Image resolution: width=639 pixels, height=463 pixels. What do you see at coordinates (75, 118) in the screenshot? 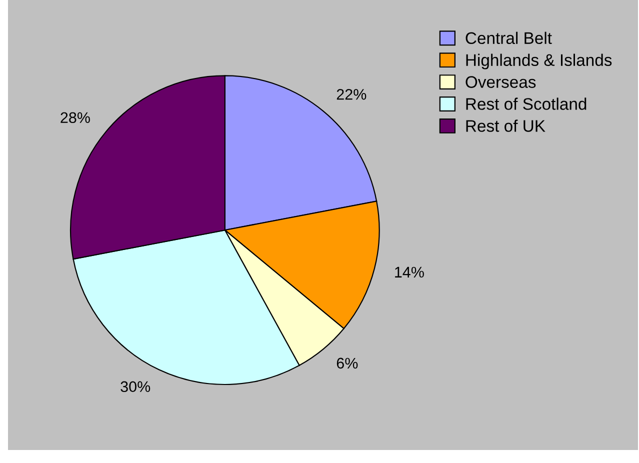
I see `data-label: 28%` at bounding box center [75, 118].